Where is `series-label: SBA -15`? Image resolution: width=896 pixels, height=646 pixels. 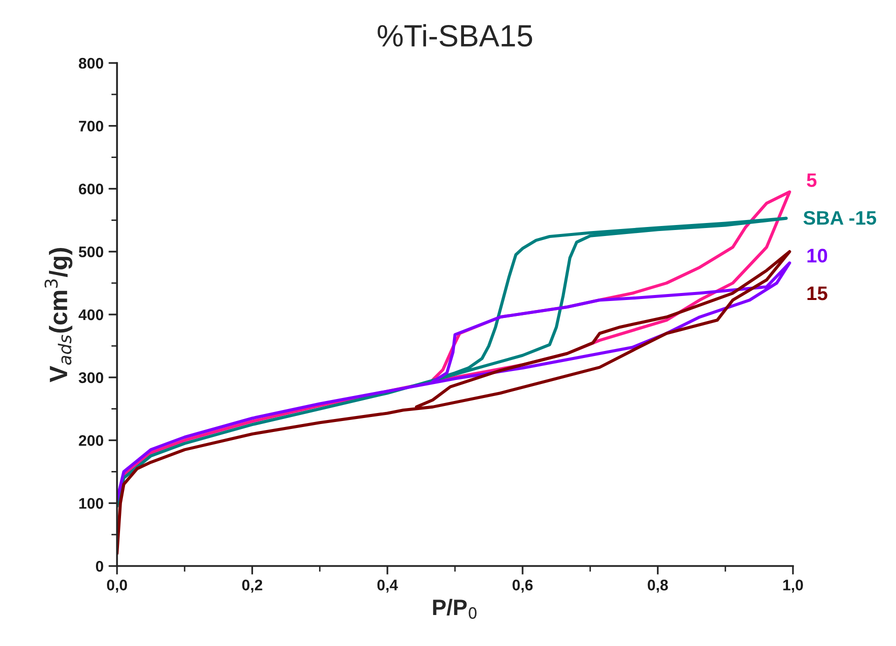 series-label: SBA -15 is located at coordinates (839, 218).